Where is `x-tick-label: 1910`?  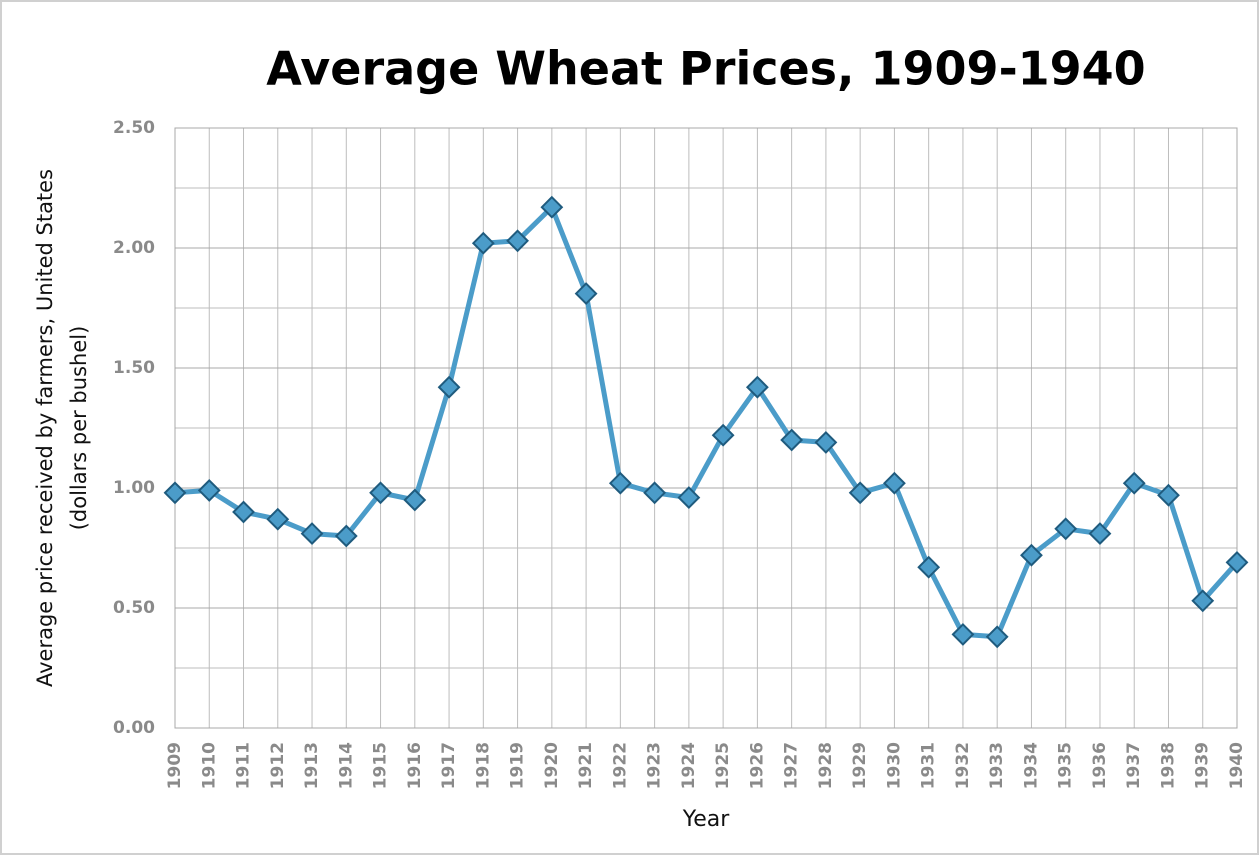
x-tick-label: 1910 is located at coordinates (209, 765).